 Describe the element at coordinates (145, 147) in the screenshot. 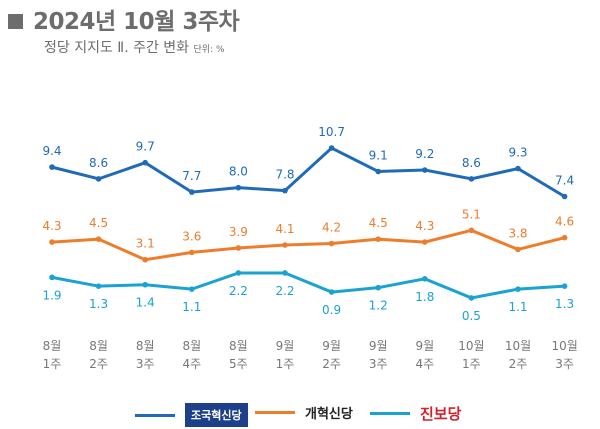

I see `data-label: 9.7` at that location.